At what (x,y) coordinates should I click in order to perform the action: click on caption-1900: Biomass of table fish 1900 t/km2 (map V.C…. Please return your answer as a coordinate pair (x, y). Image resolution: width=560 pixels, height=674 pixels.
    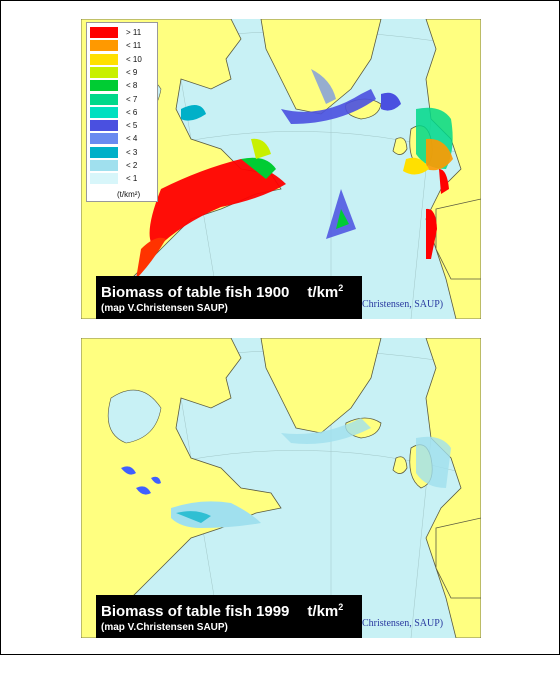
    Looking at the image, I should click on (229, 297).